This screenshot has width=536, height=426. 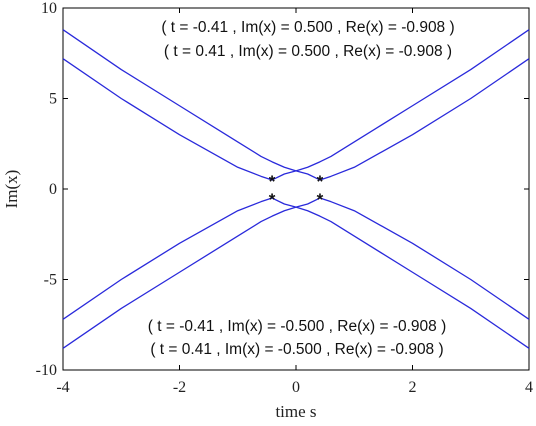 What do you see at coordinates (53, 99) in the screenshot?
I see `y-tick-label: 5` at bounding box center [53, 99].